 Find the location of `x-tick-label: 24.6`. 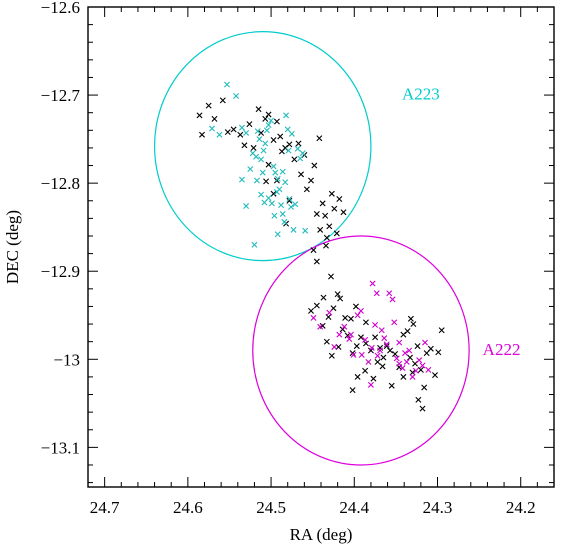

x-tick-label: 24.6 is located at coordinates (188, 507).